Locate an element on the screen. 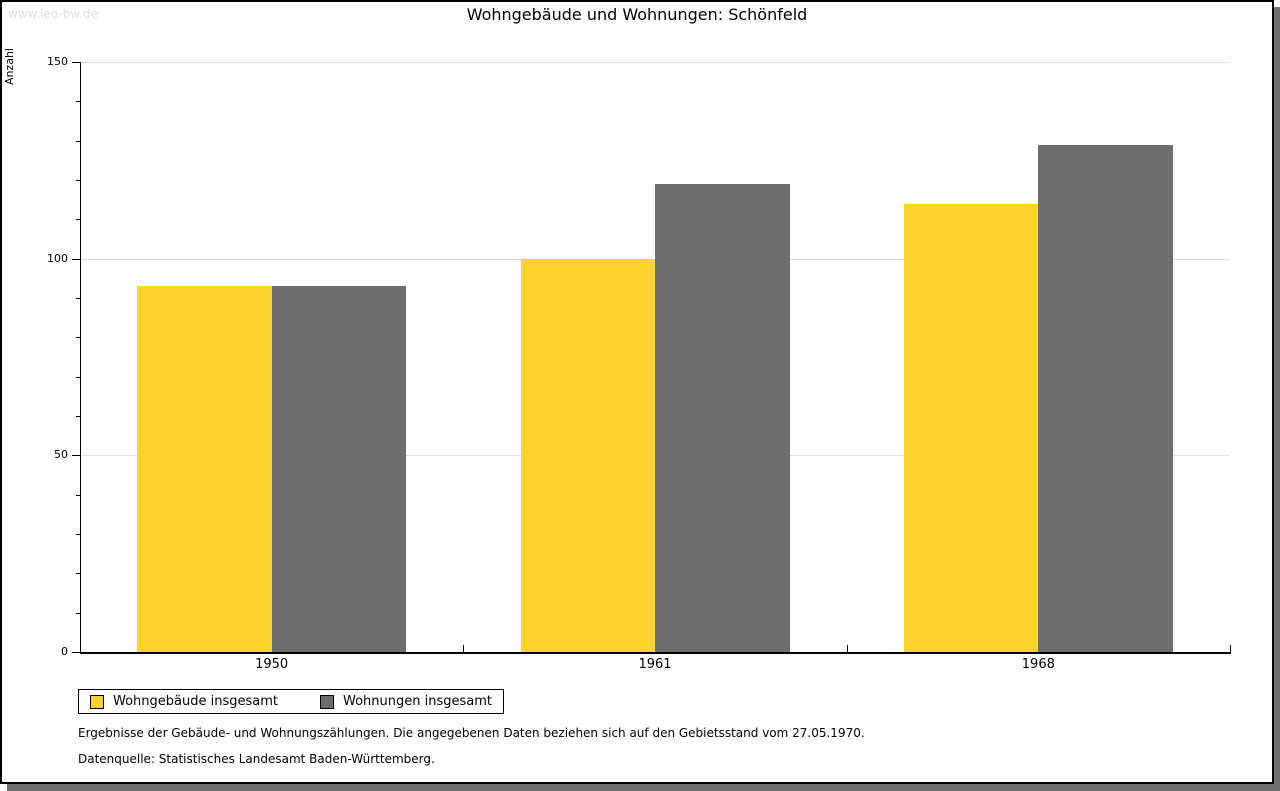  y-axis-label: 150 is located at coordinates (57, 61).